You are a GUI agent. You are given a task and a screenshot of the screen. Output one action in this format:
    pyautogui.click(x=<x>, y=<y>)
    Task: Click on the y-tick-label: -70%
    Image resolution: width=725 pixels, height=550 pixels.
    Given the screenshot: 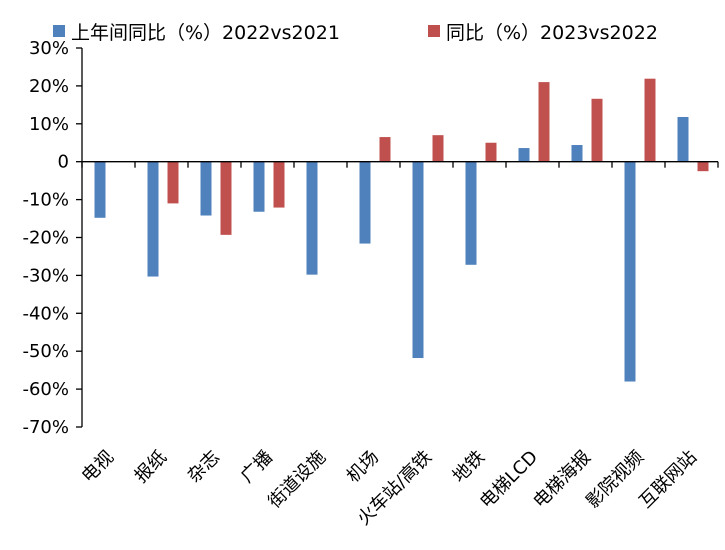 What is the action you would take?
    pyautogui.click(x=45, y=427)
    